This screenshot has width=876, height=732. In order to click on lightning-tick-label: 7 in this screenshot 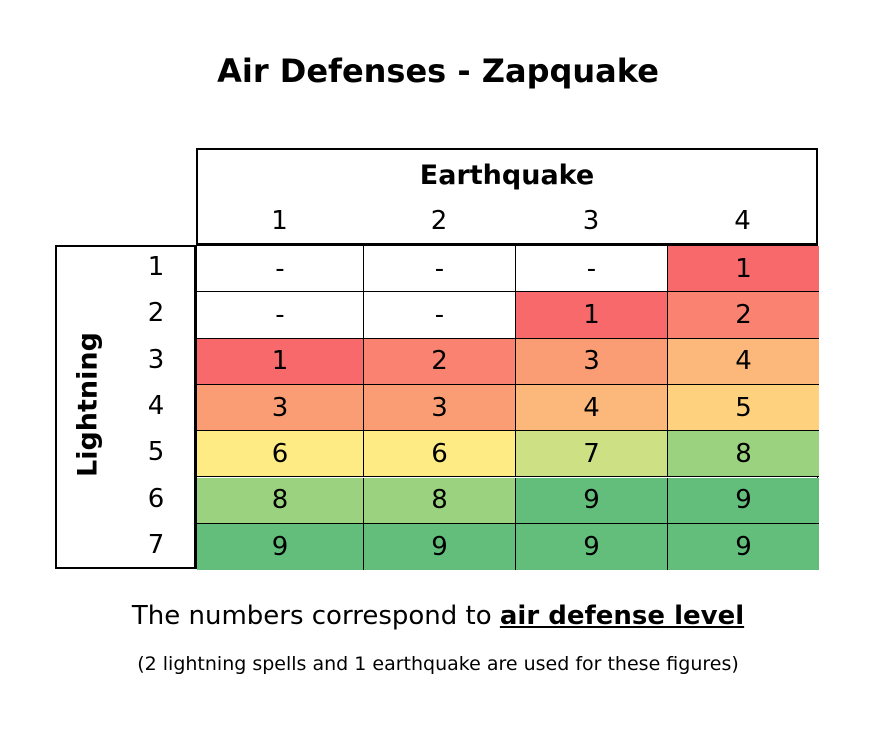, I will do `click(156, 544)`.